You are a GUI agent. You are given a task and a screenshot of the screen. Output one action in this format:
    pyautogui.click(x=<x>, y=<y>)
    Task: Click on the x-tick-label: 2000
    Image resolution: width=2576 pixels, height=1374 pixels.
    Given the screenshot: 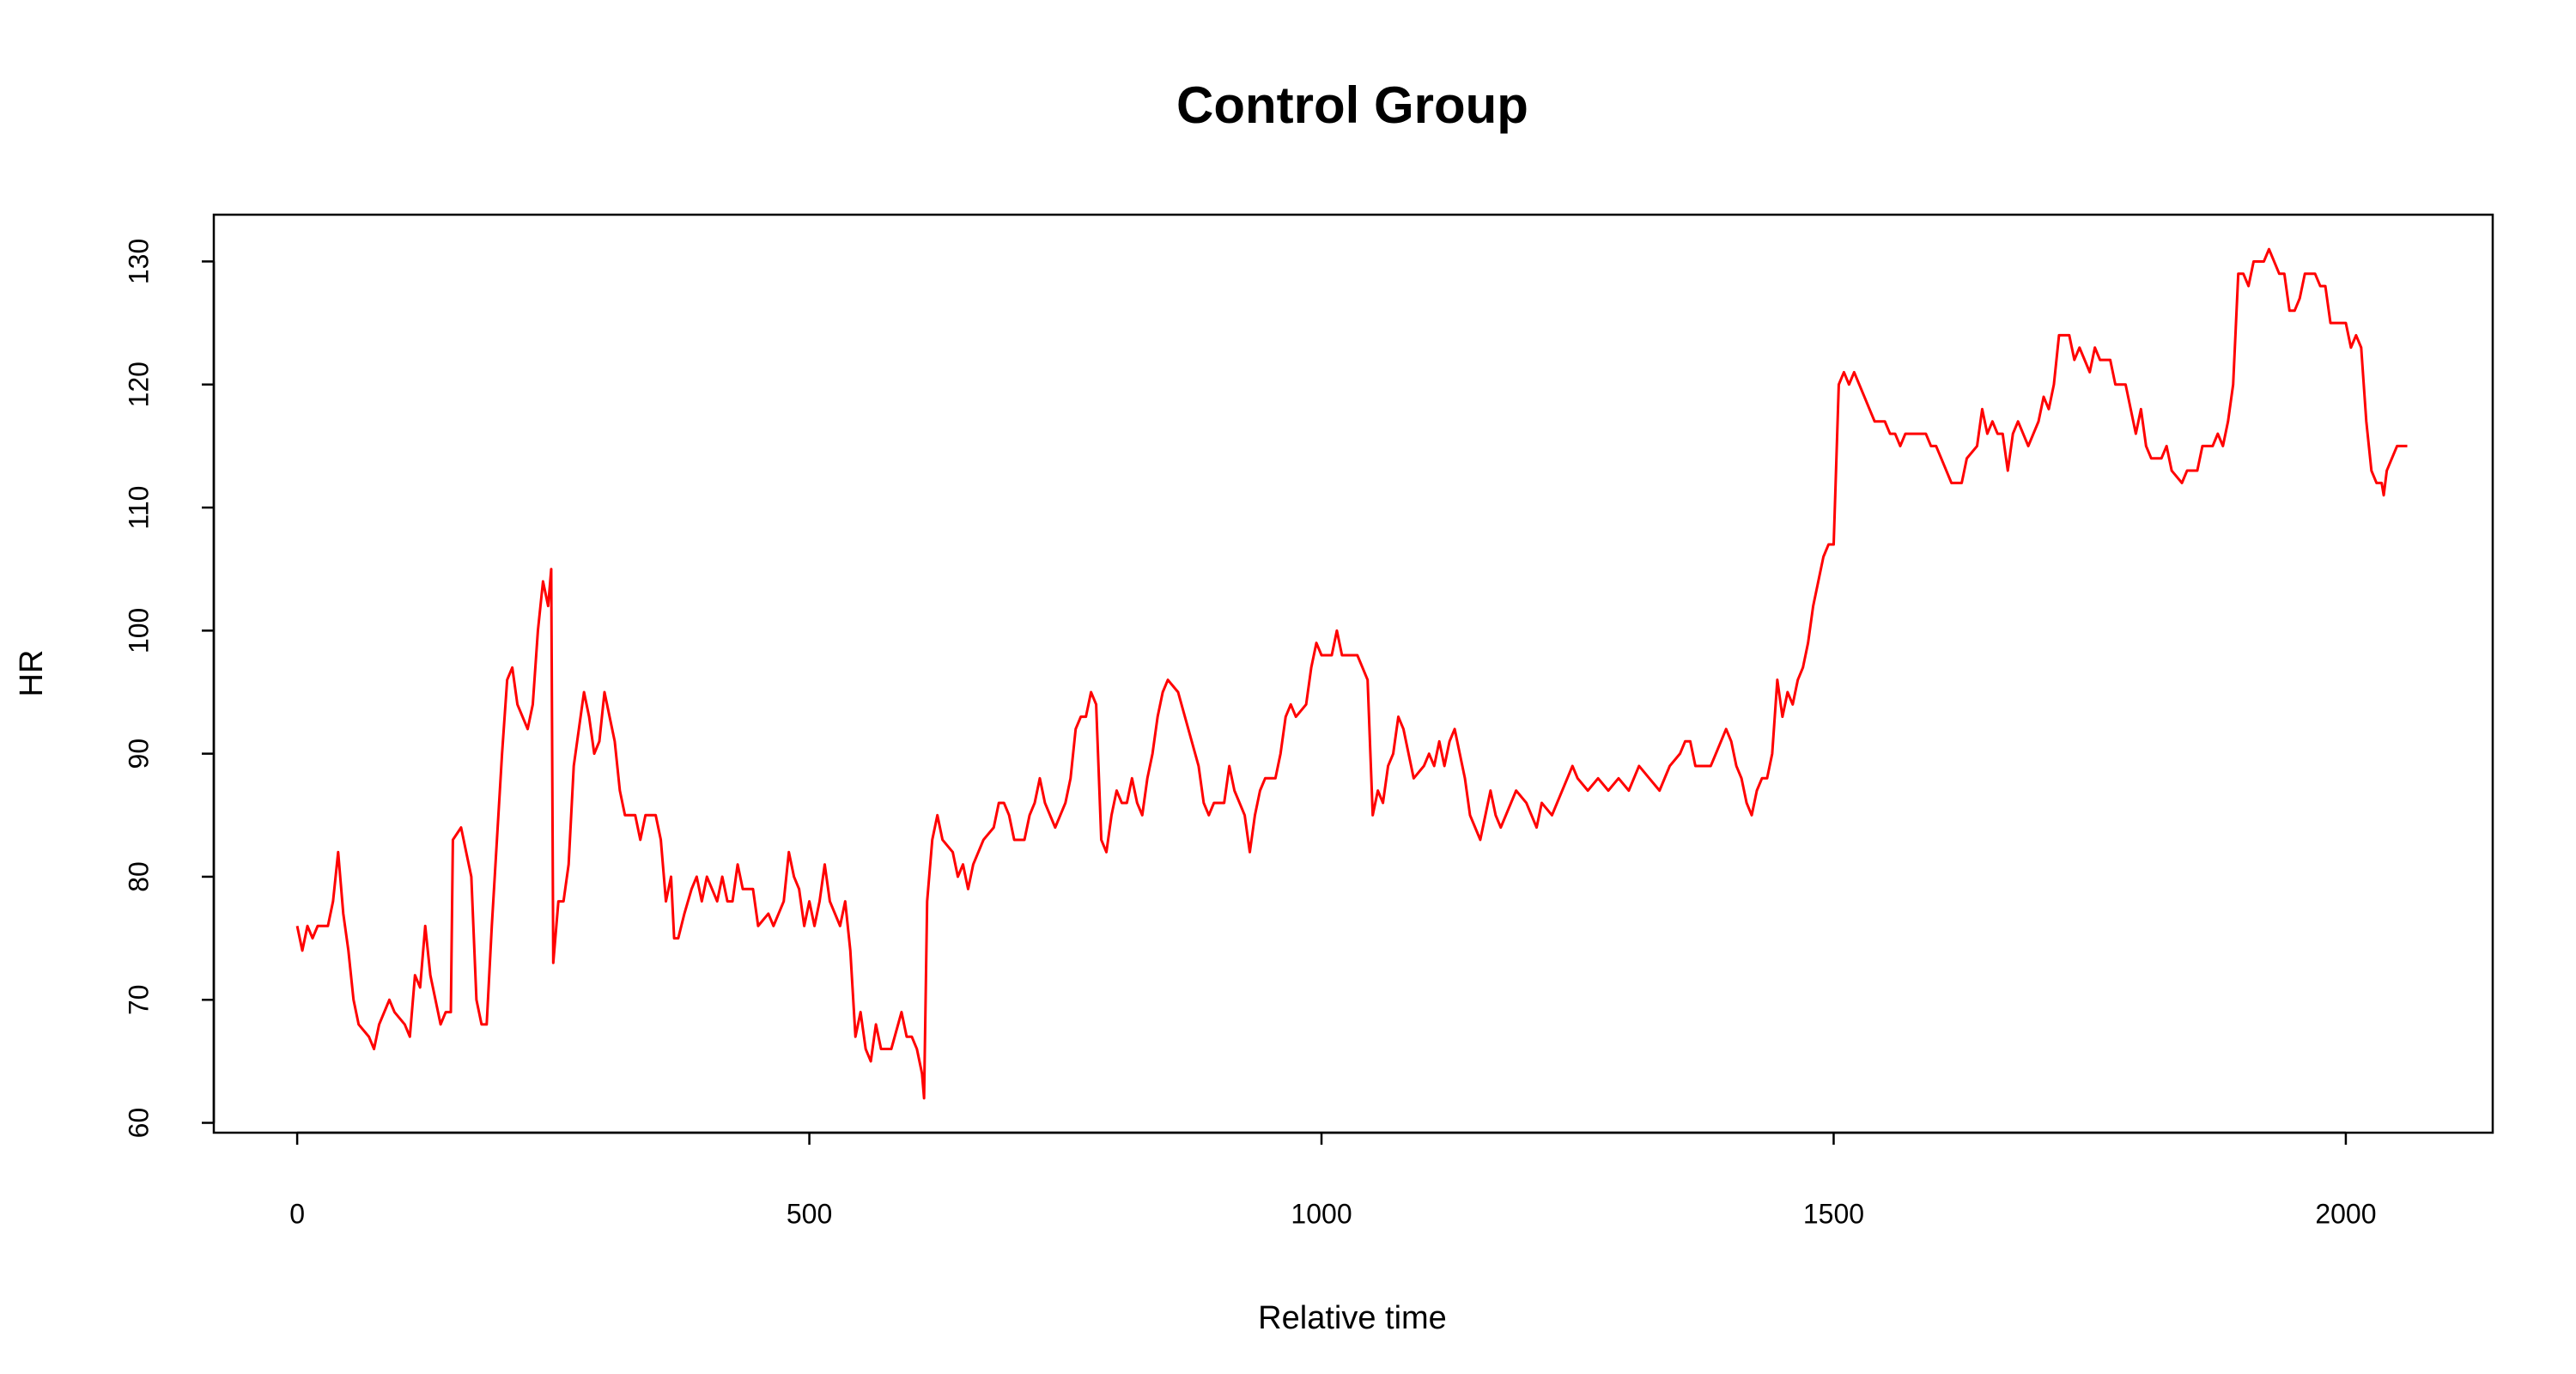 What is the action you would take?
    pyautogui.click(x=2346, y=1213)
    